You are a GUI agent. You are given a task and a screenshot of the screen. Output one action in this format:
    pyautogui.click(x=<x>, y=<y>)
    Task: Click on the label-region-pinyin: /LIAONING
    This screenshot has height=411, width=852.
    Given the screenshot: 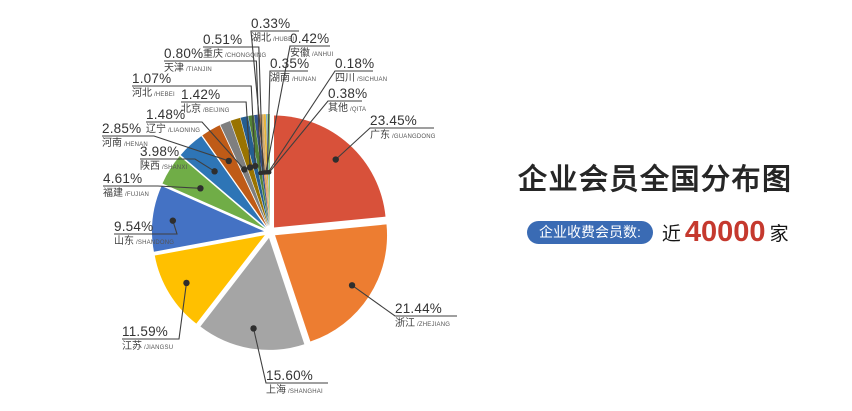 What is the action you would take?
    pyautogui.click(x=184, y=131)
    